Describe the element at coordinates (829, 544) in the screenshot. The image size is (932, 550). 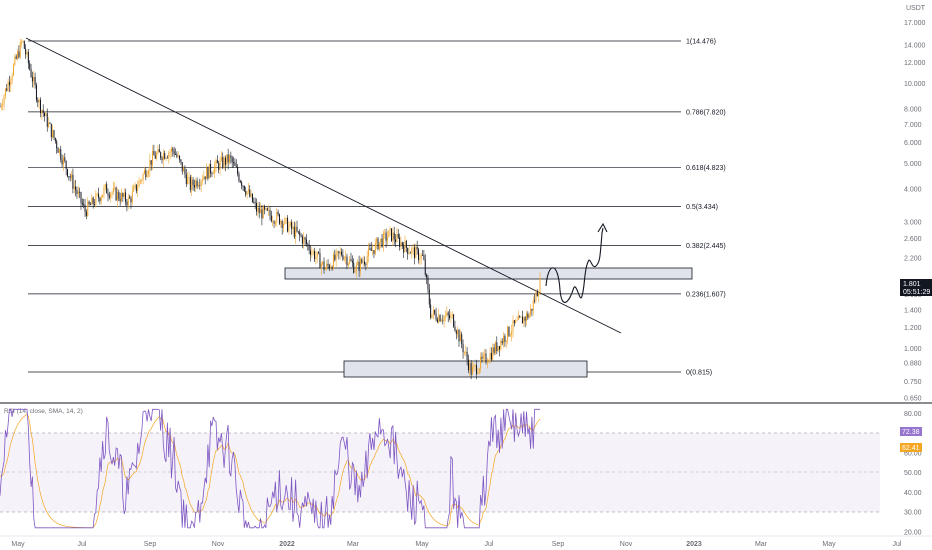
I see `time-tick-12: May` at that location.